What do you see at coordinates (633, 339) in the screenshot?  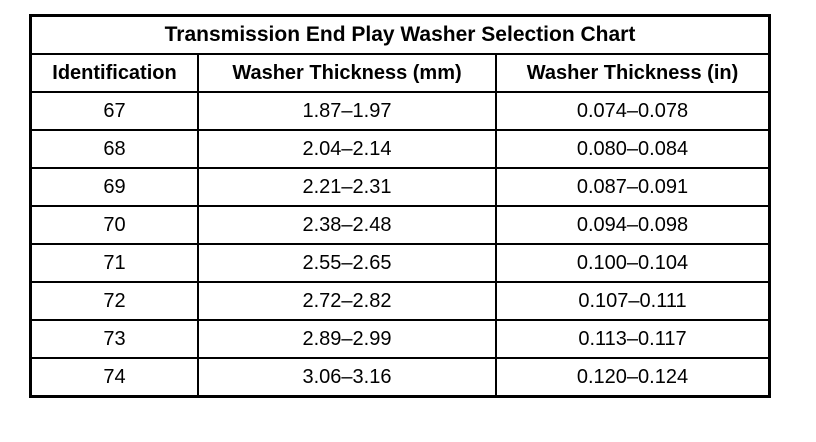 I see `thickness-in-cell: 0.113–0.117` at bounding box center [633, 339].